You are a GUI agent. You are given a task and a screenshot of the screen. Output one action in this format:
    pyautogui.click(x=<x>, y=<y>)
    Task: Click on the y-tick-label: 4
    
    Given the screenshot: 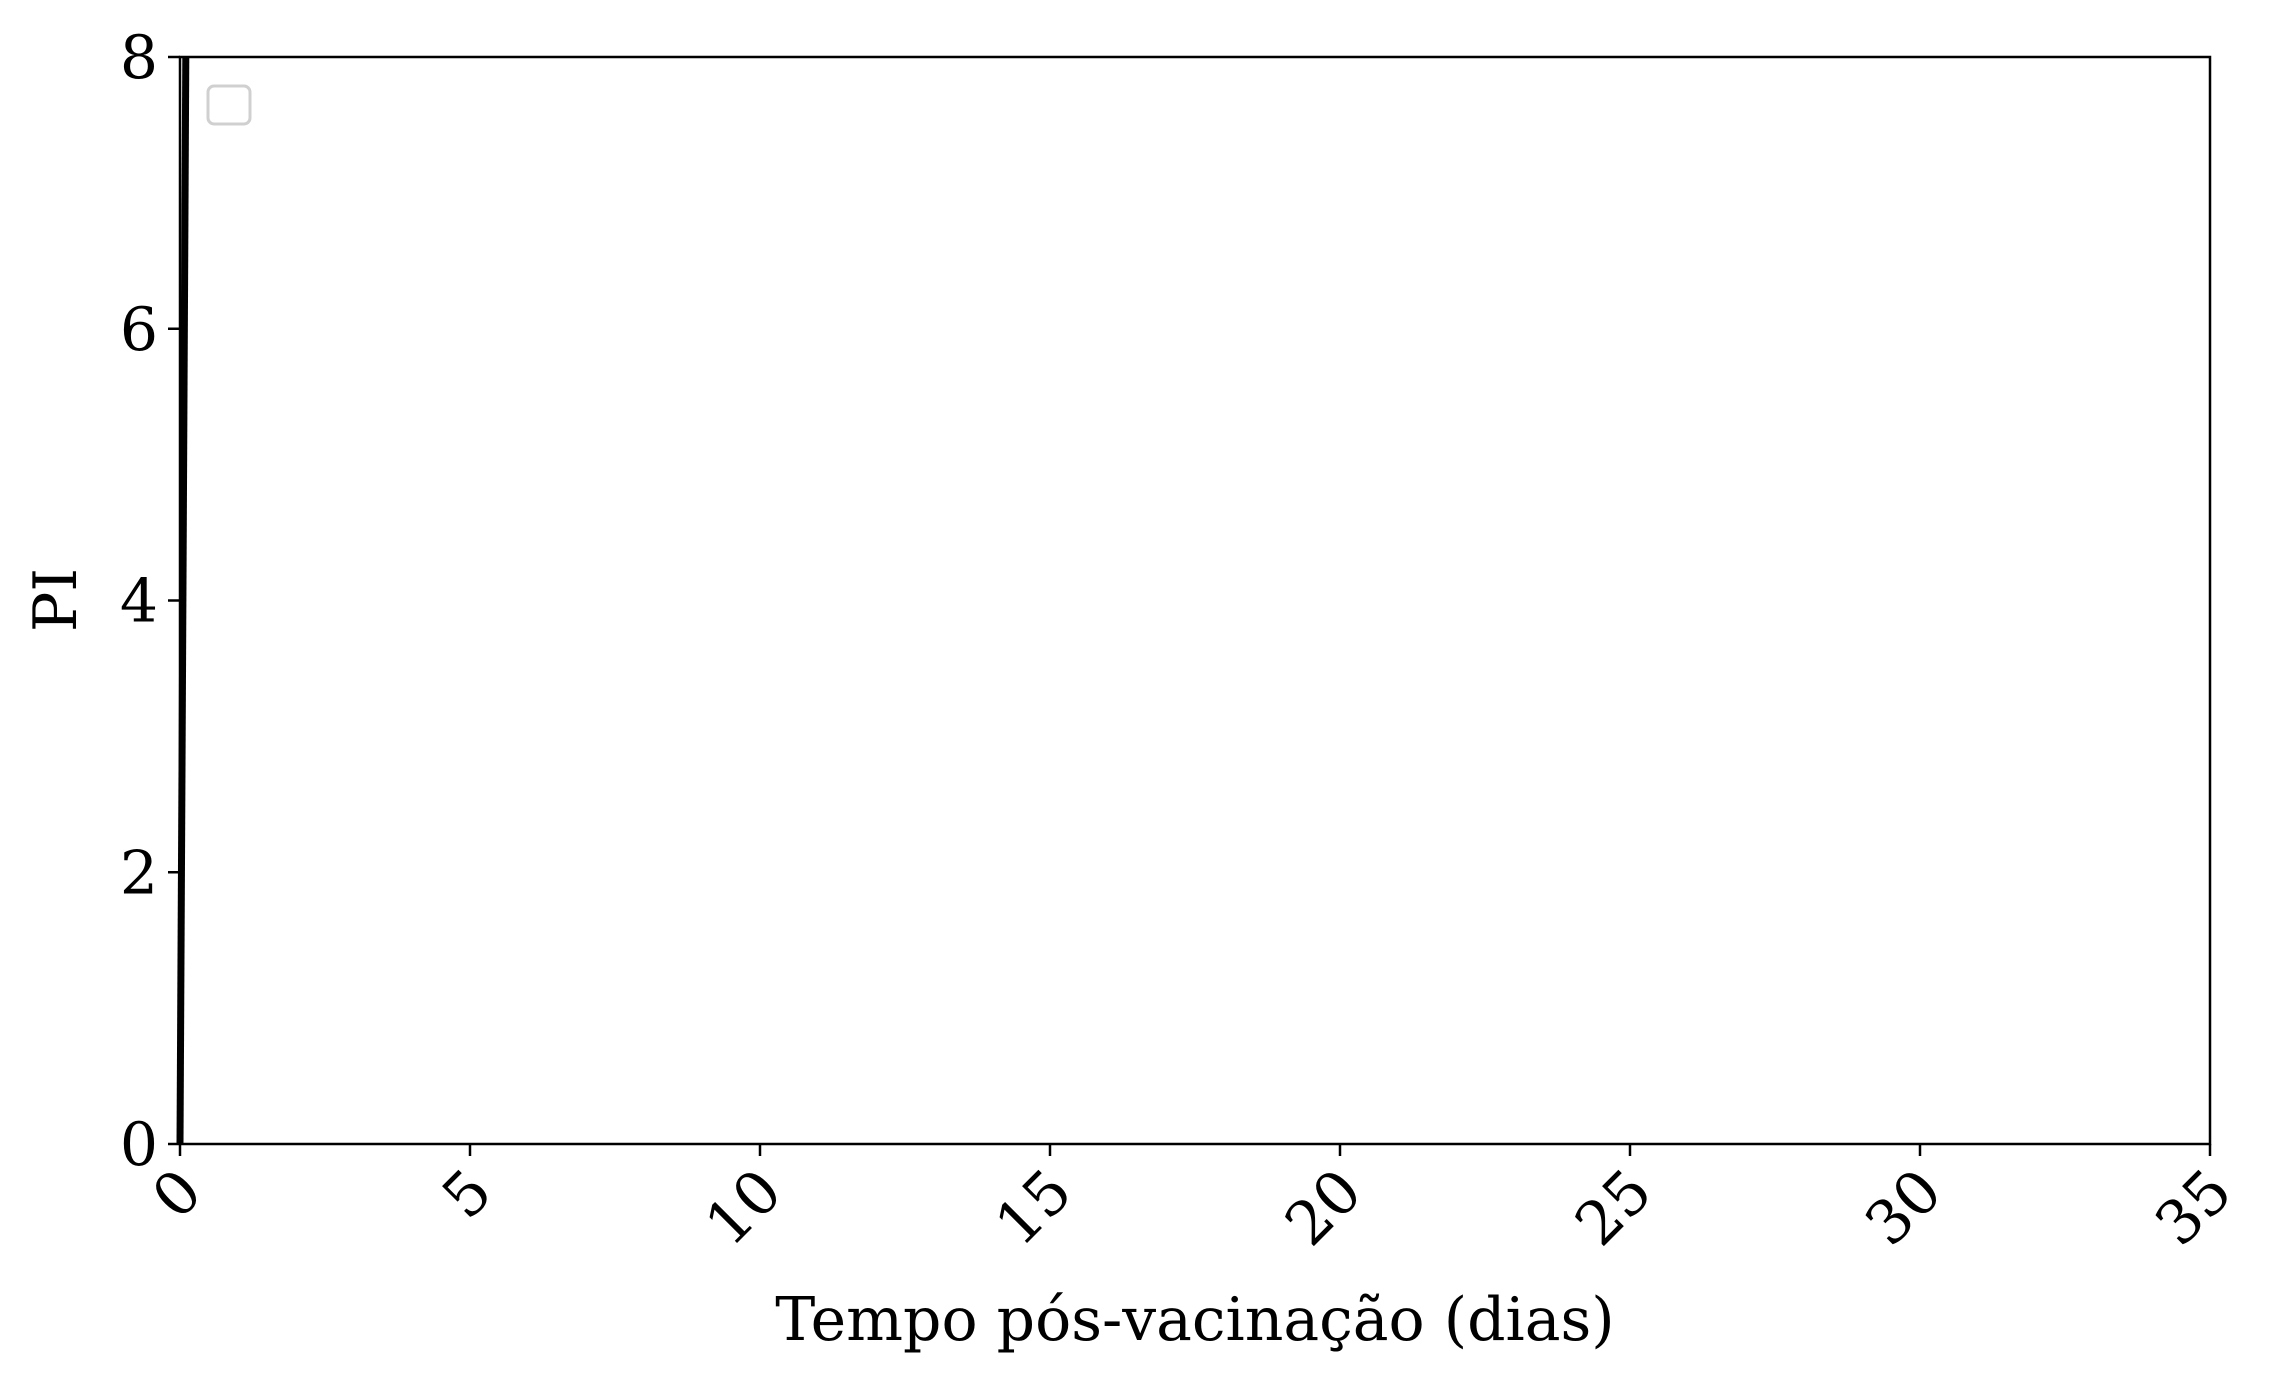 What is the action you would take?
    pyautogui.click(x=139, y=602)
    